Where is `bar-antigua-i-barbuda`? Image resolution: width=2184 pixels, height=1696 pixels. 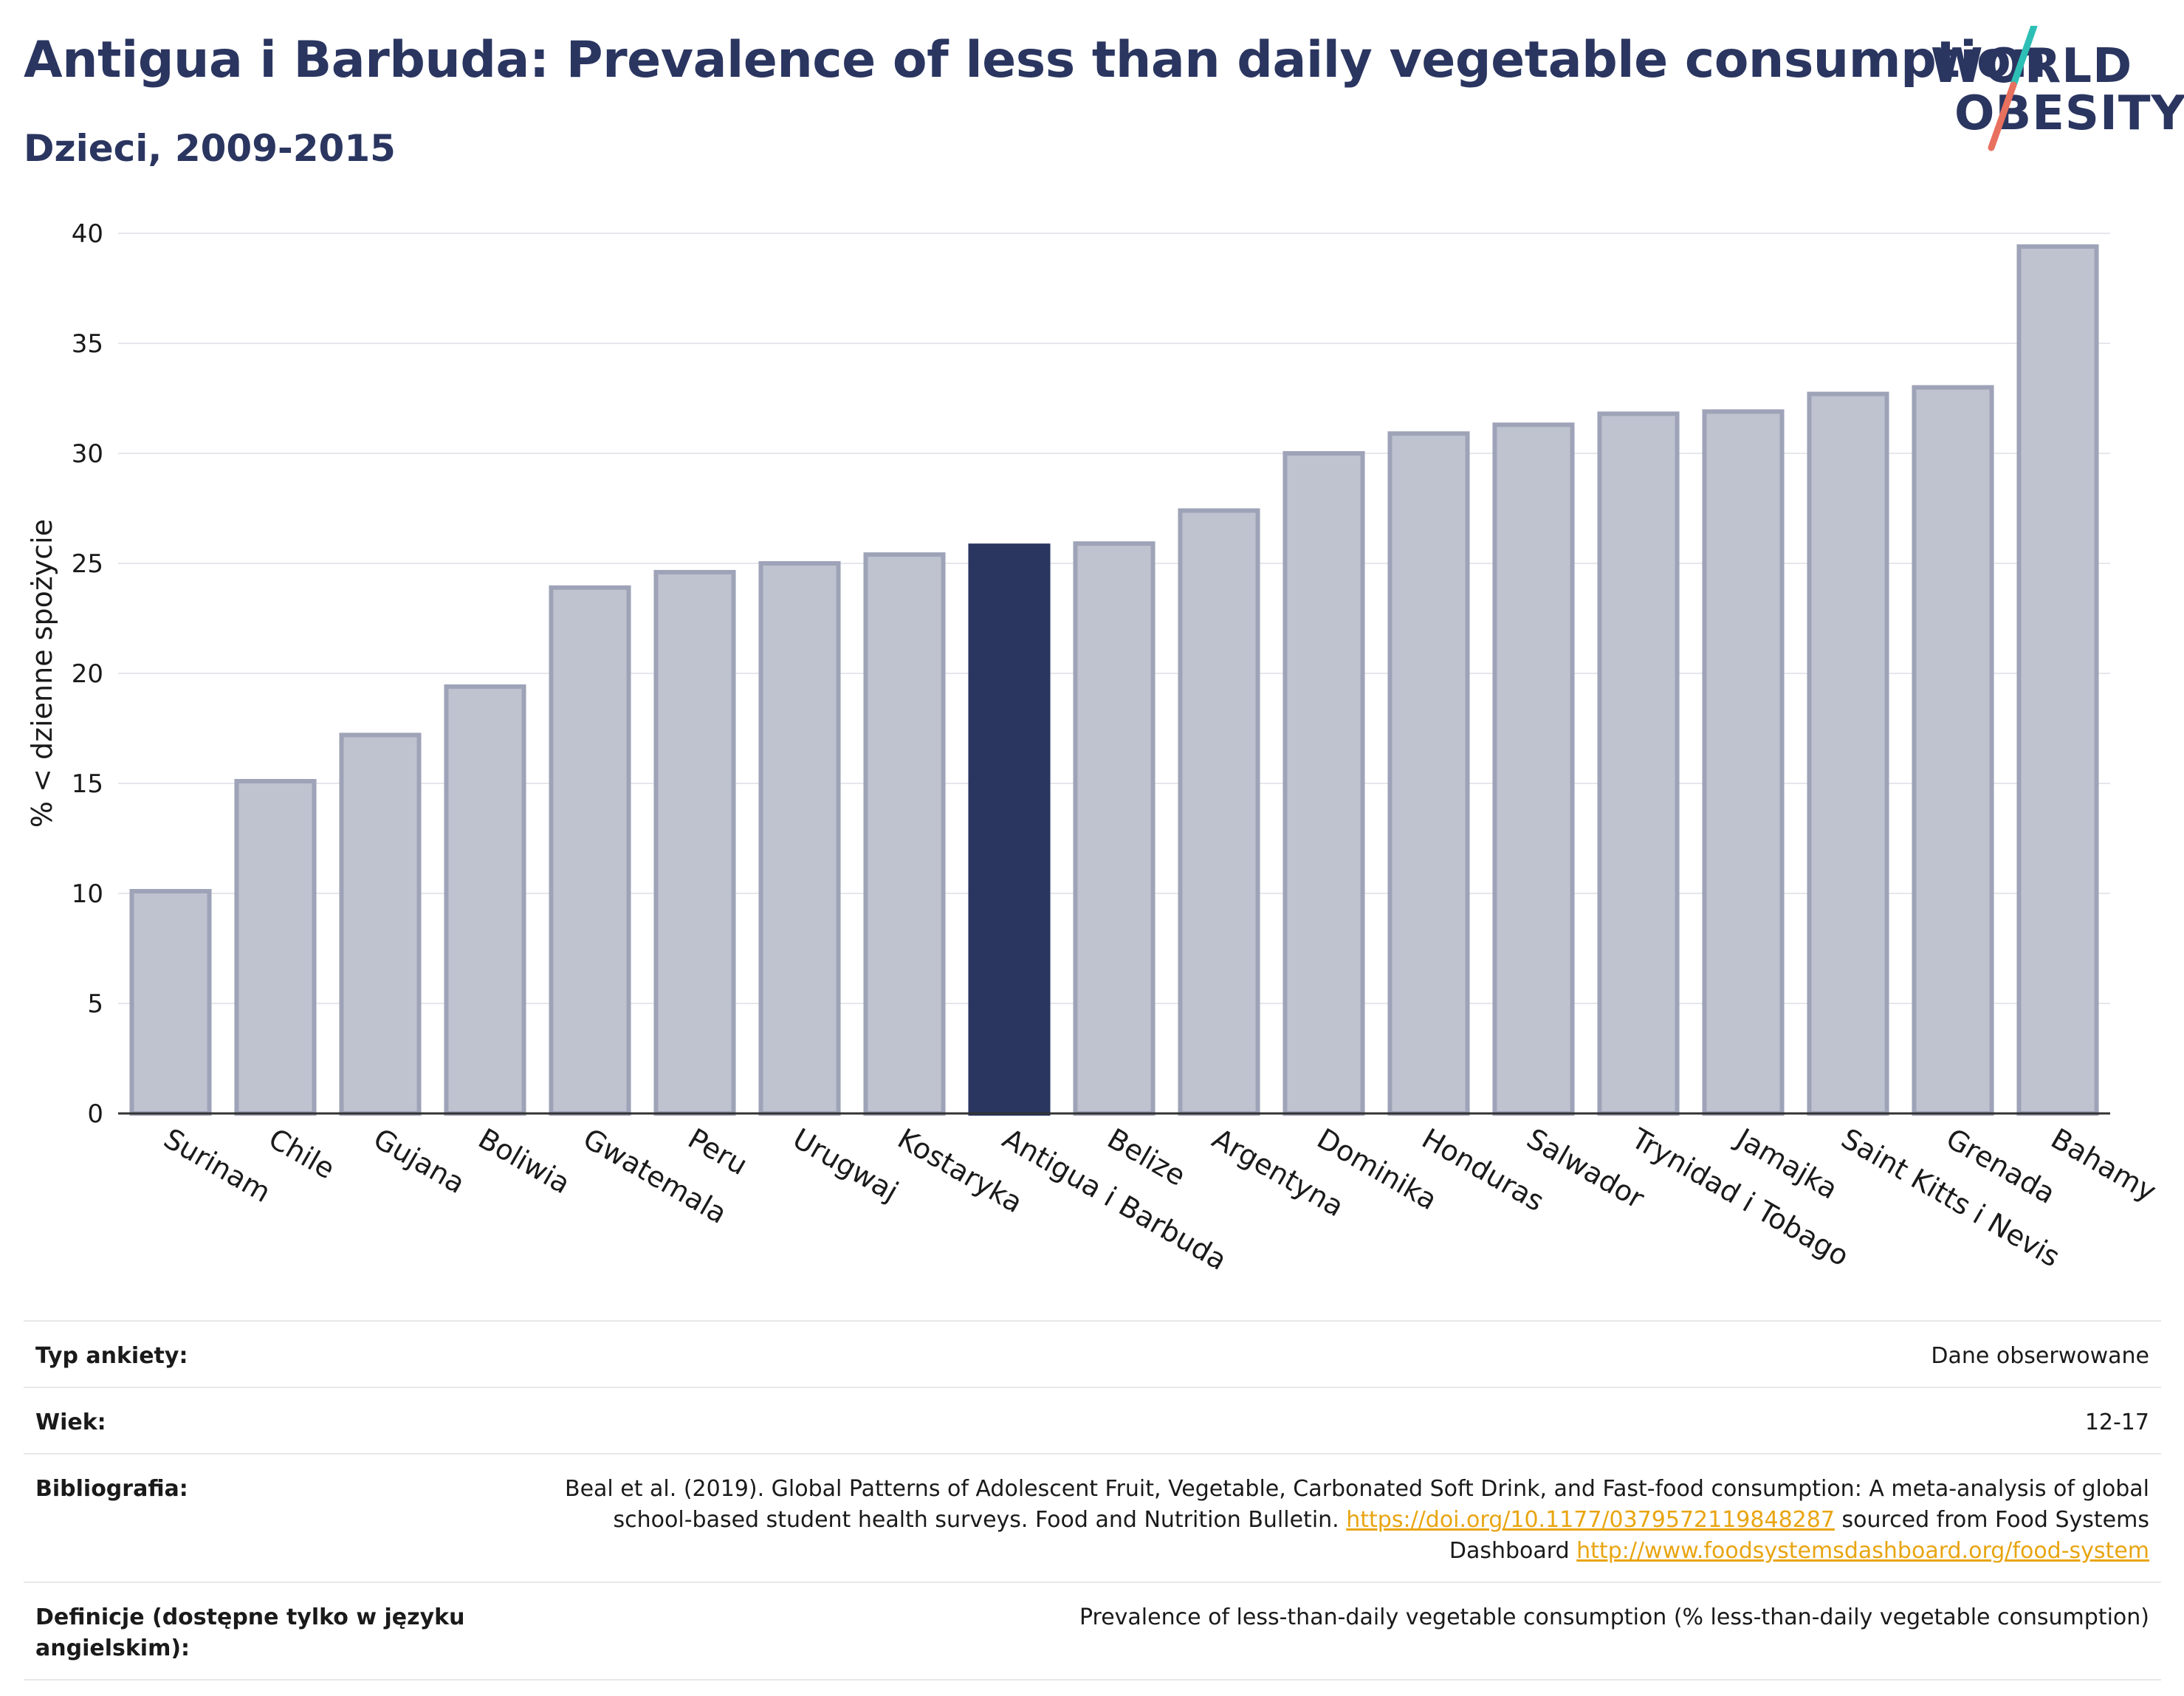
bar-antigua-i-barbuda is located at coordinates (1010, 829).